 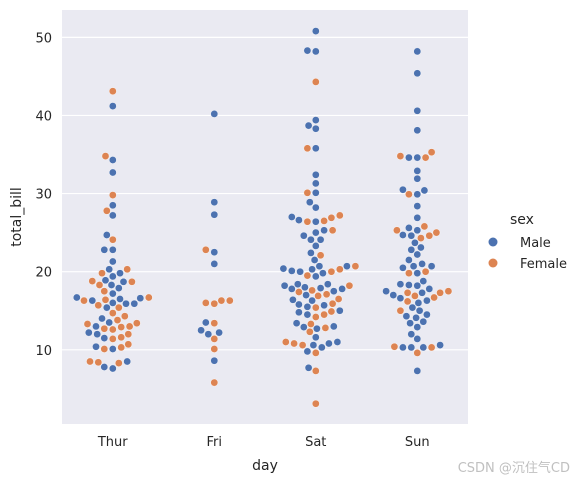 I want to click on legend-marker-male, so click(x=493, y=242).